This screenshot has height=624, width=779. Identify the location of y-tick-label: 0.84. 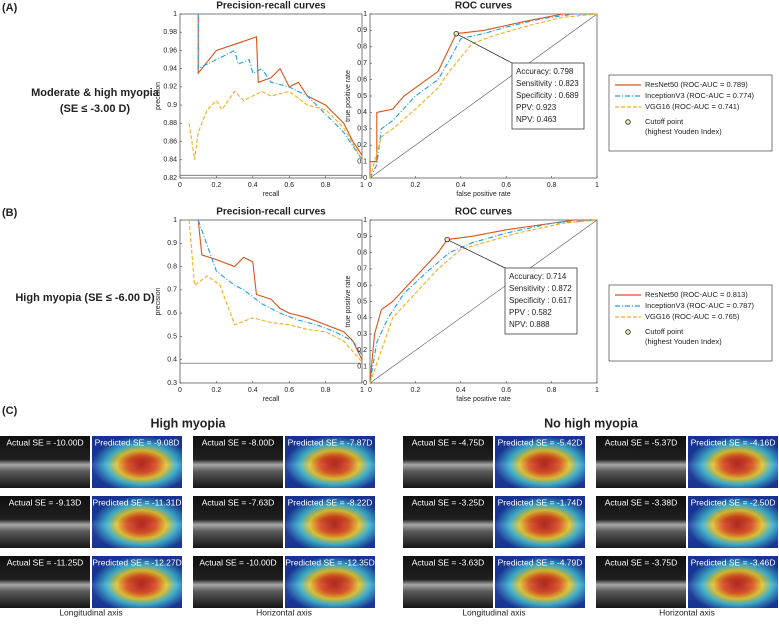
(170, 160).